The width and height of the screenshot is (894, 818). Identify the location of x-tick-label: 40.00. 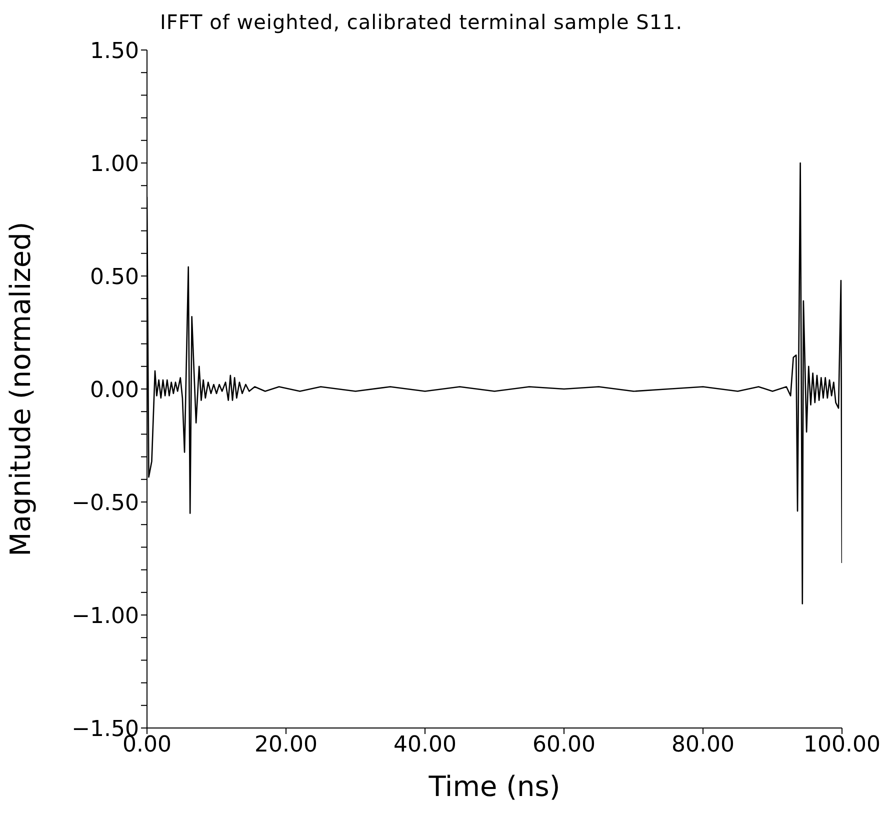
(425, 745).